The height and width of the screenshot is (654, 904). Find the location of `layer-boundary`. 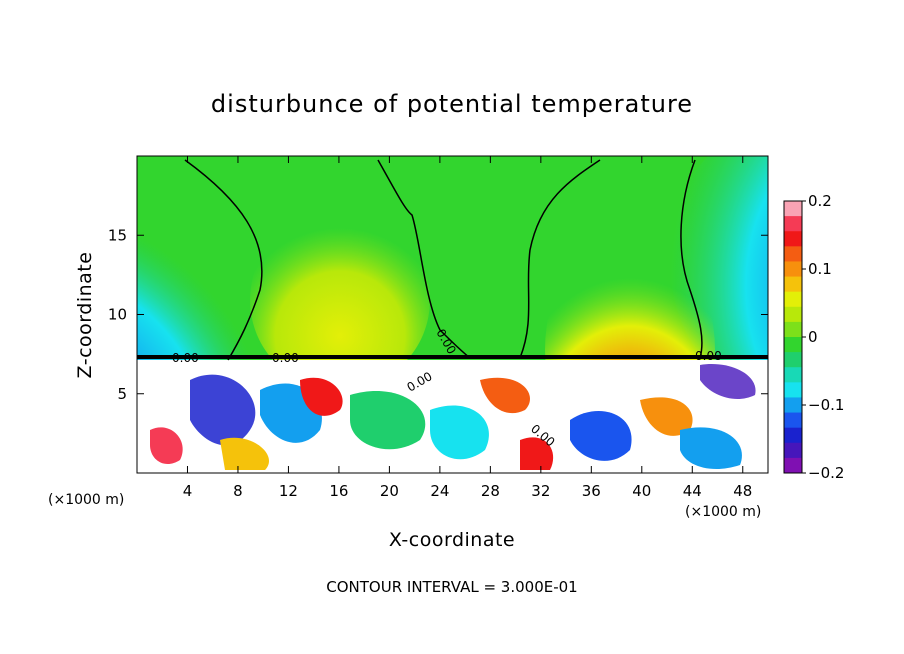

layer-boundary is located at coordinates (452, 357).